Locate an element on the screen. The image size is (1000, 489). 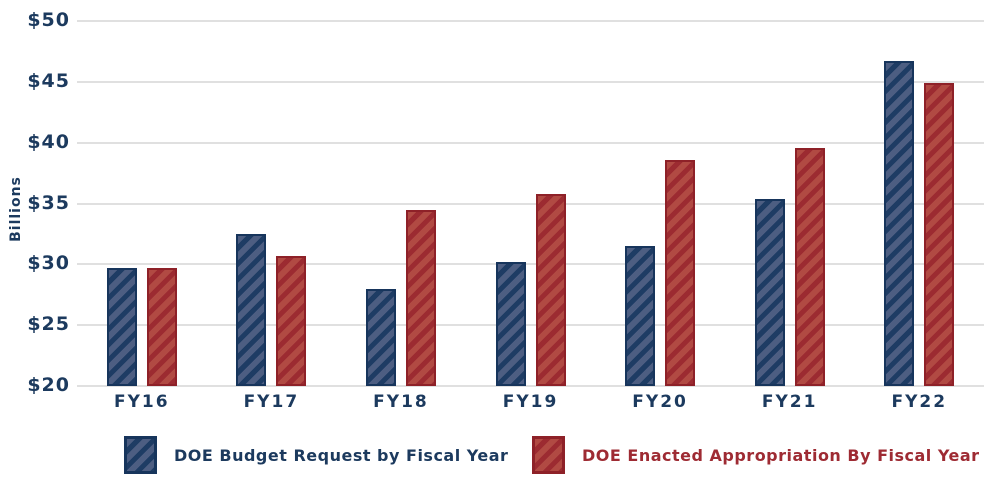
y-tick-label-20: $20 is located at coordinates (48, 384).